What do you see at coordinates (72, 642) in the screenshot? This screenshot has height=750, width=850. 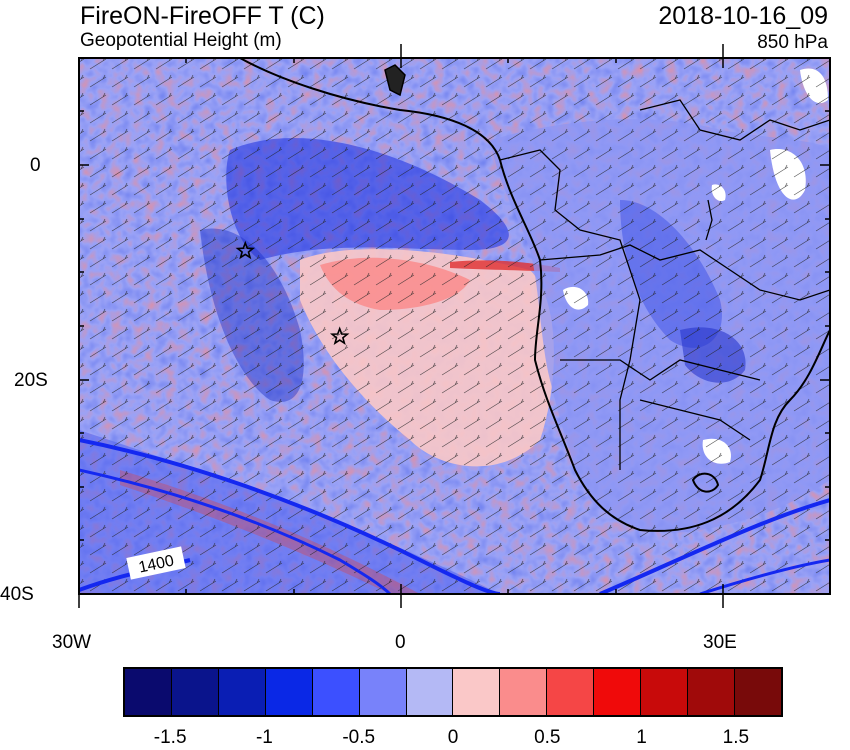 I see `lon-tick-30w: 30W` at bounding box center [72, 642].